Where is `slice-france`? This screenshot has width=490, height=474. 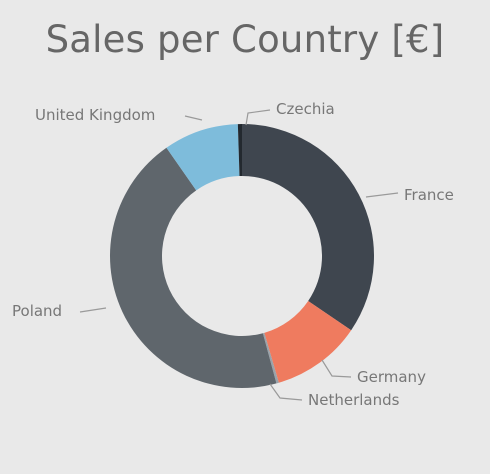
slice-france is located at coordinates (308, 227).